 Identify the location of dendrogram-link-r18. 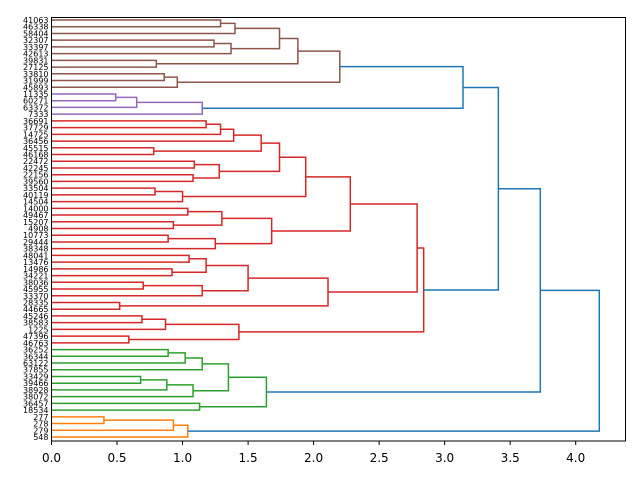
(244, 231).